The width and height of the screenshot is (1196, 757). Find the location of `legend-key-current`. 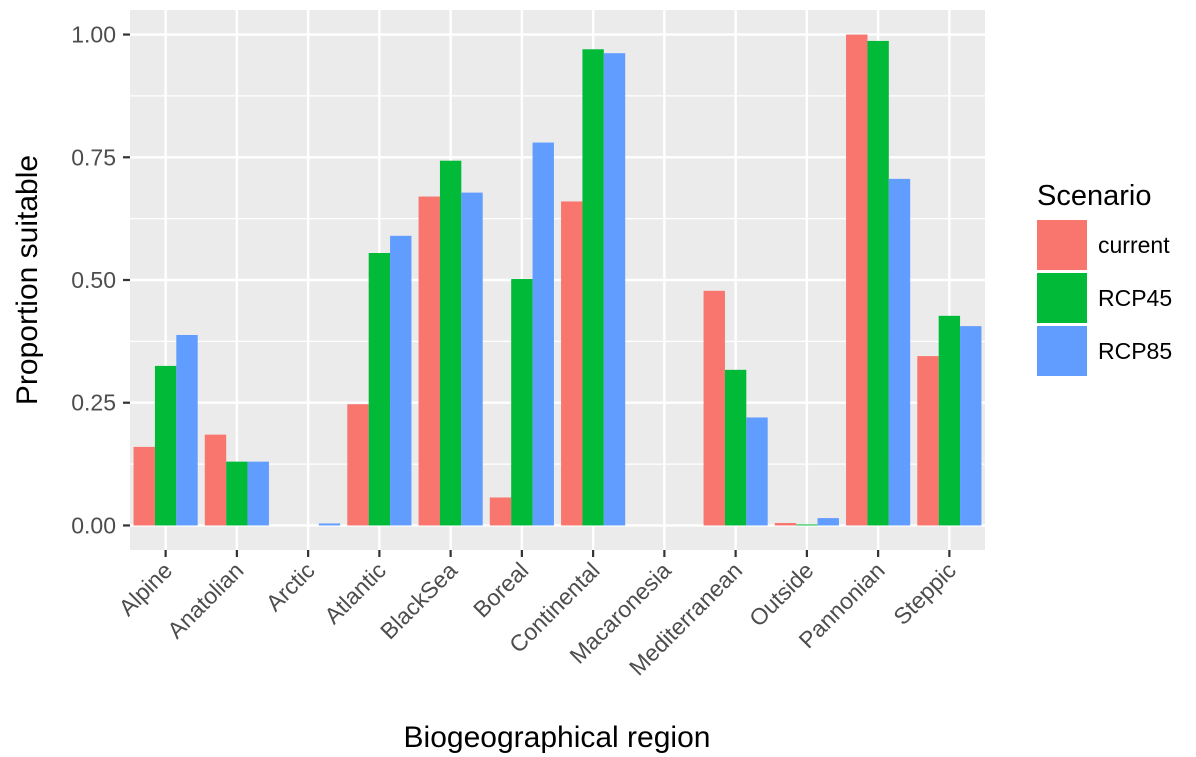

legend-key-current is located at coordinates (1062, 245).